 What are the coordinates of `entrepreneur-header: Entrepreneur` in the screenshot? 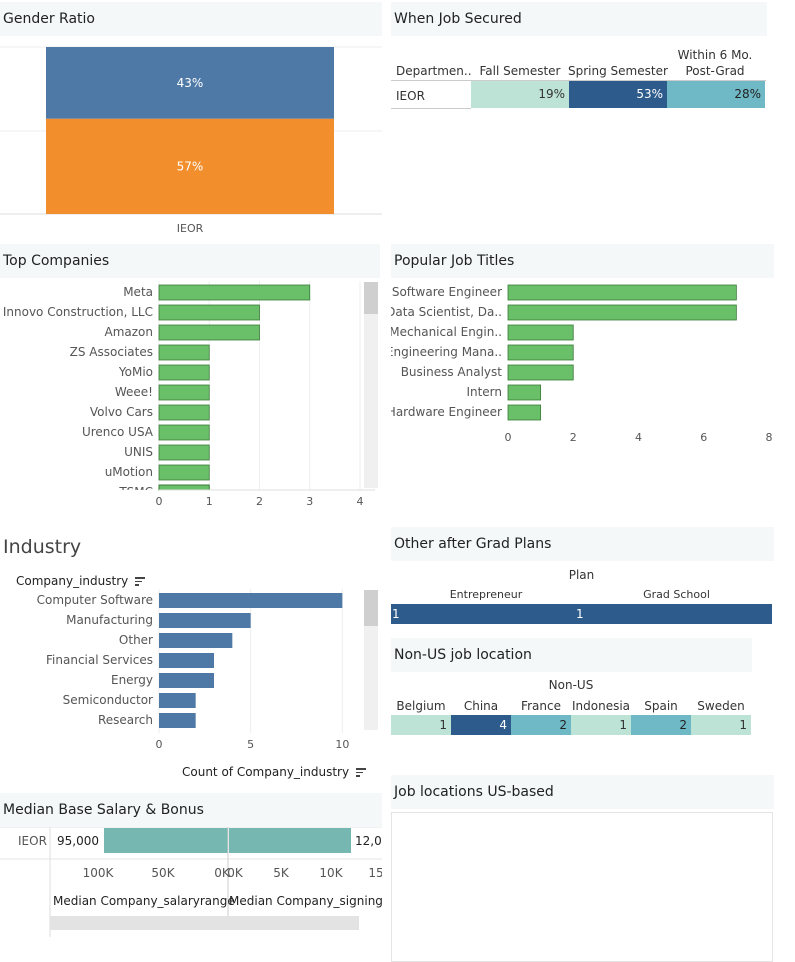 It's located at (486, 594).